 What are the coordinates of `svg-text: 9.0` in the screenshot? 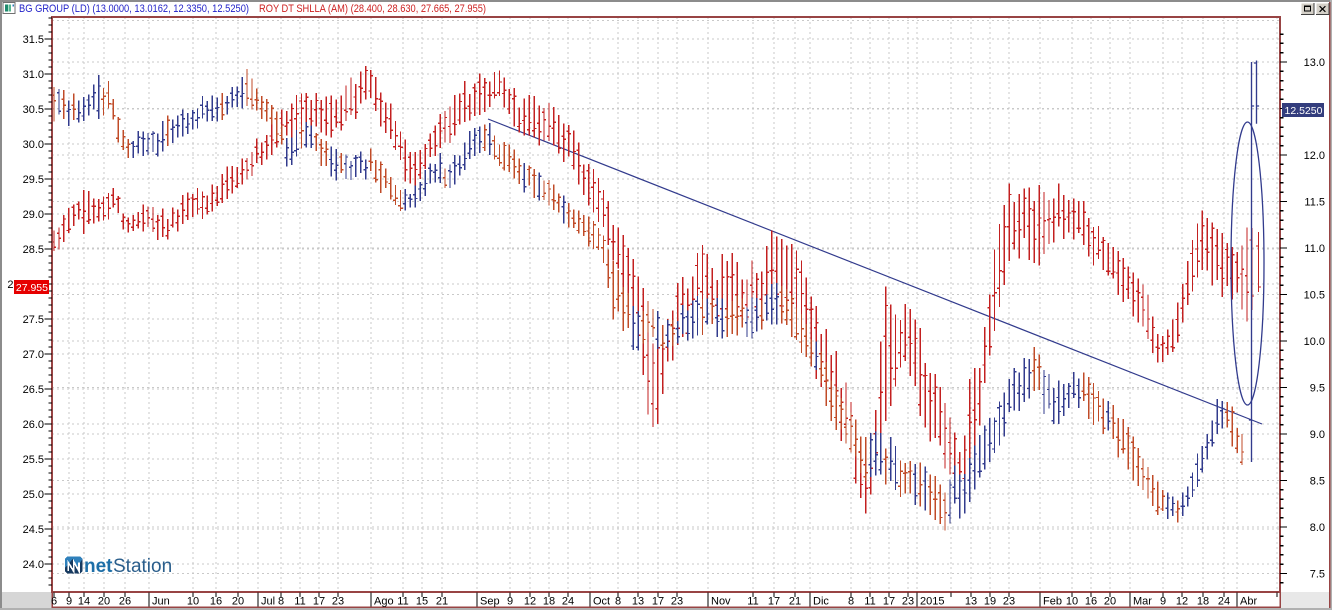 It's located at (1317, 435).